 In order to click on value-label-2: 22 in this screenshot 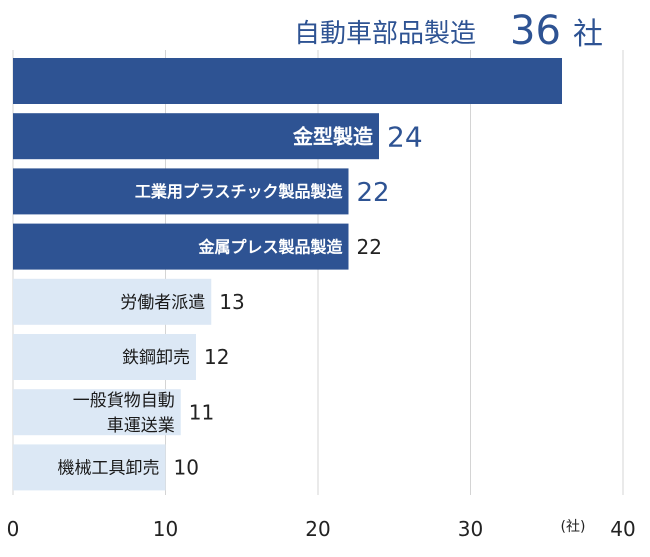, I will do `click(373, 193)`.